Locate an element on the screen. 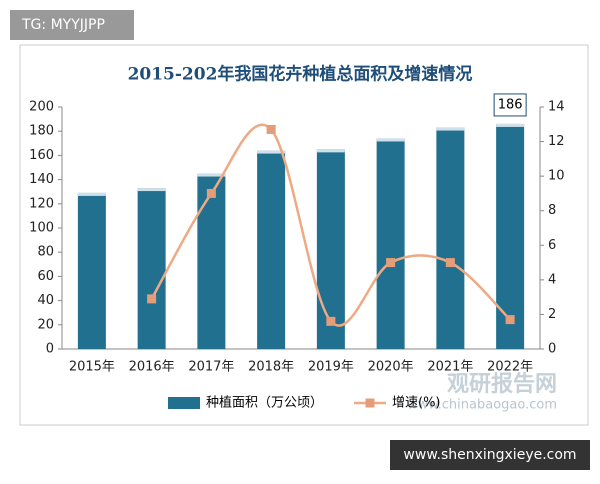  value-label: 186 is located at coordinates (510, 104).